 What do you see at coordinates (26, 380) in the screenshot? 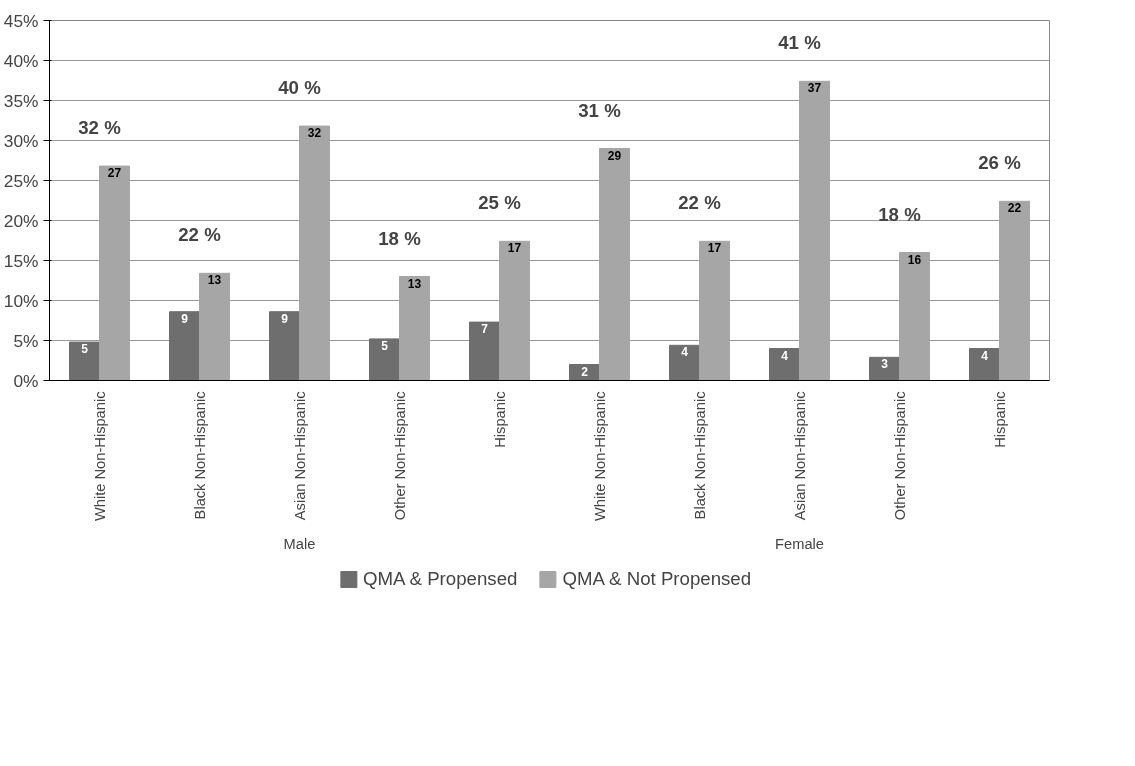
I see `y-tick-label: 0%` at bounding box center [26, 380].